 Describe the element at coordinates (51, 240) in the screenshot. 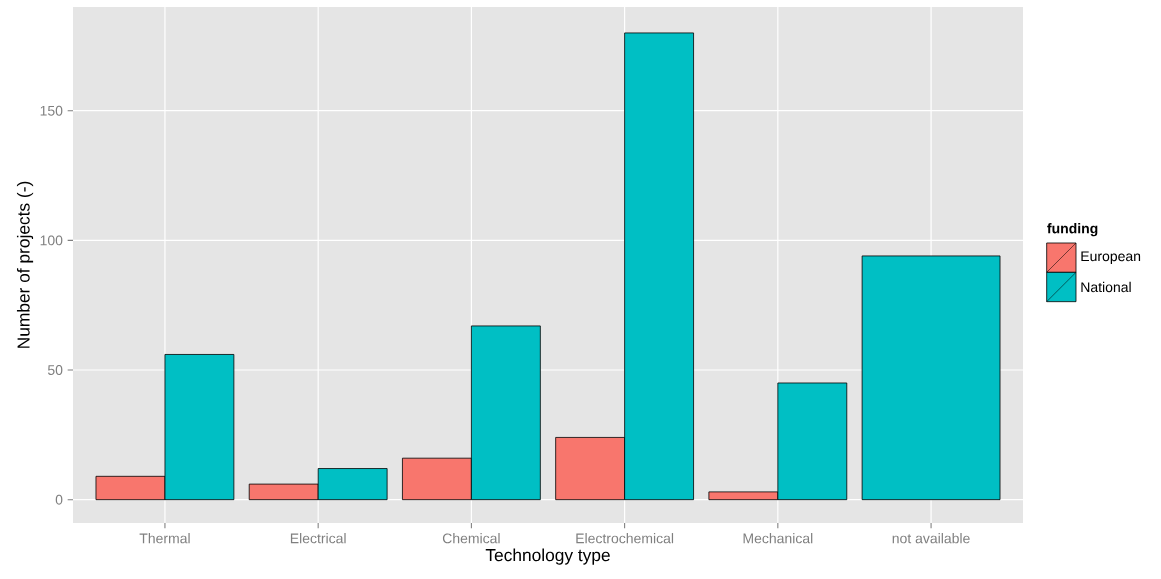

I see `y-tick-label: 100` at that location.